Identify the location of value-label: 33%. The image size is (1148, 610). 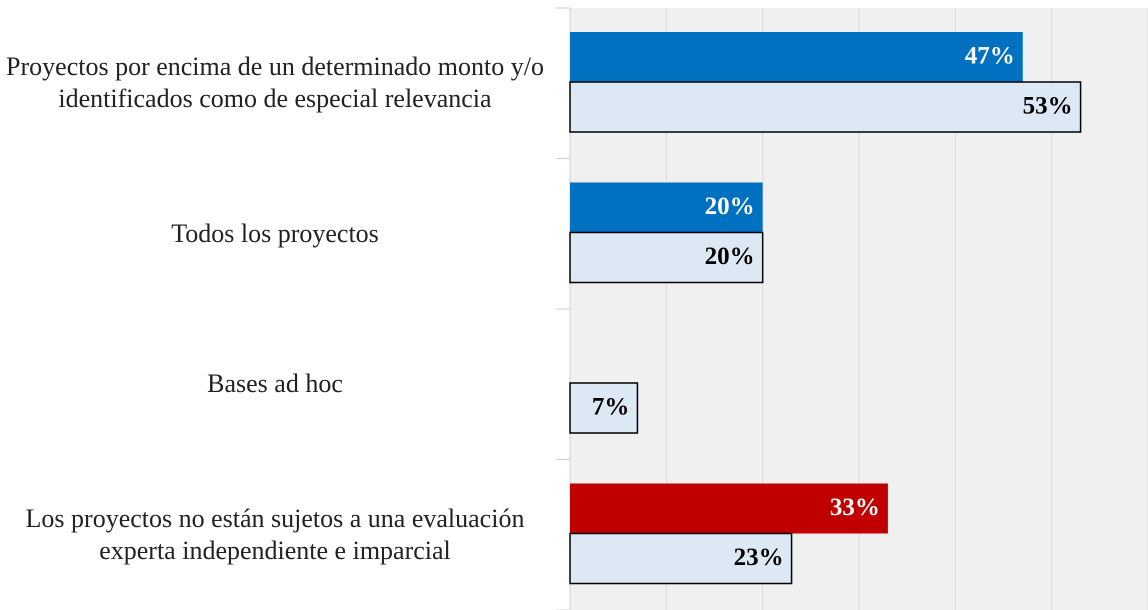
(855, 507).